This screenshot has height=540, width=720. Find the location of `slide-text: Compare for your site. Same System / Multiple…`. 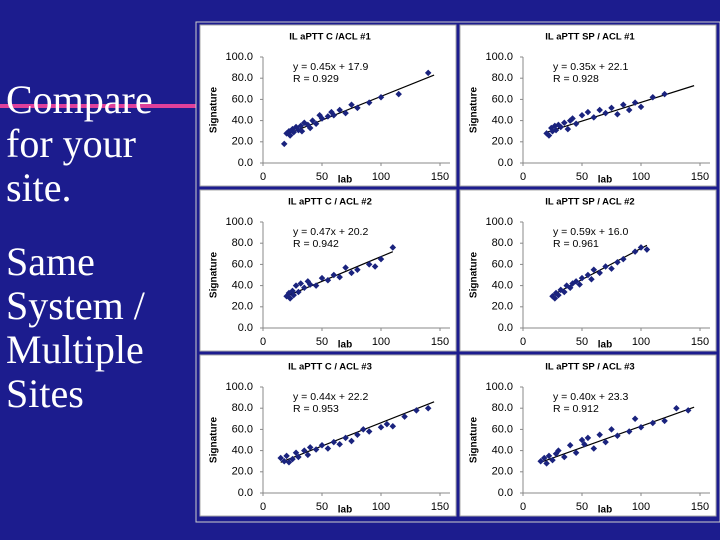

slide-text: Compare for your site. Same System / Multiple… is located at coordinates (79, 247).